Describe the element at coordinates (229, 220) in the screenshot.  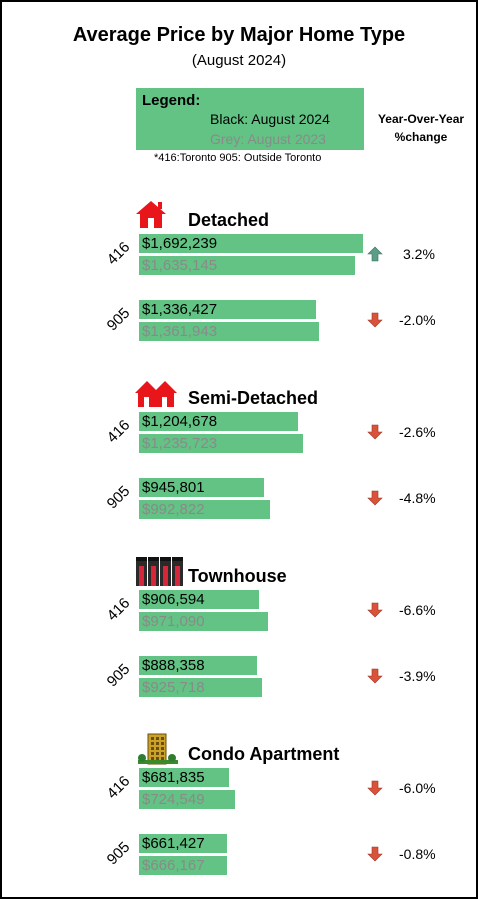
I see `category-title: Detached` at that location.